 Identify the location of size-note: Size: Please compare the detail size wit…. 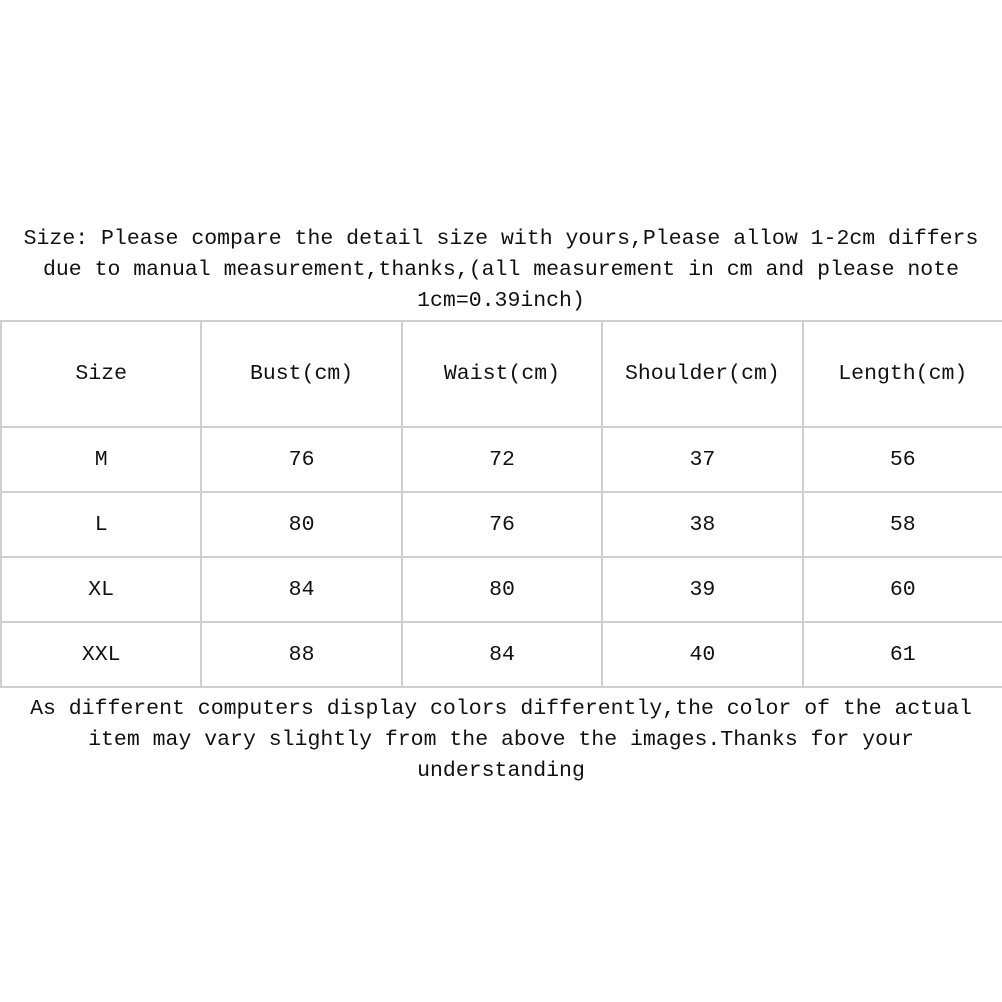
(501, 270).